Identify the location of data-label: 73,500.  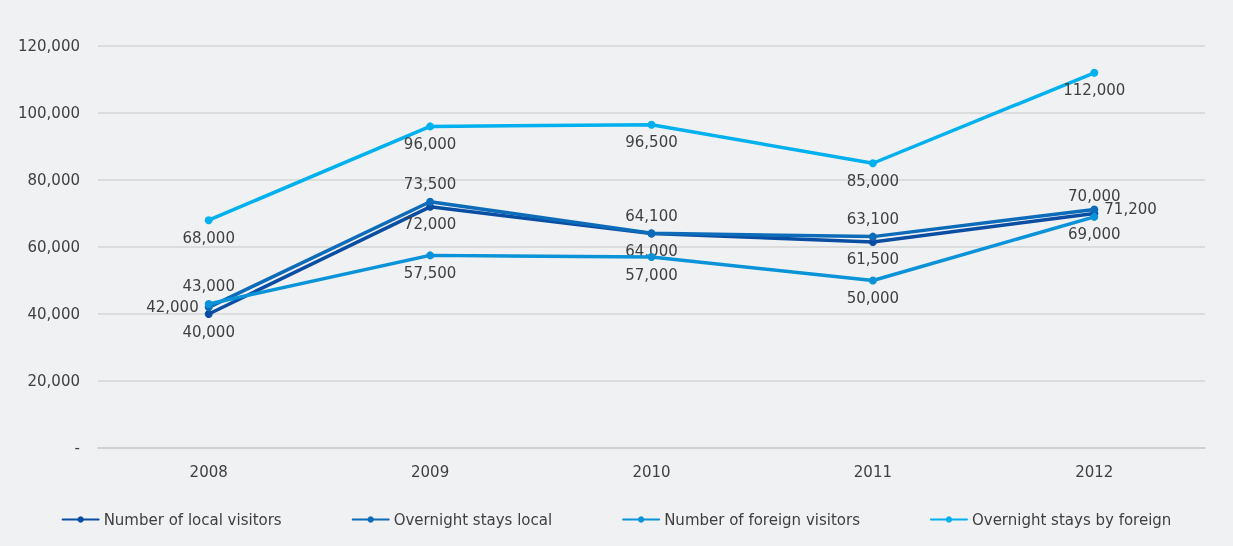
(430, 184).